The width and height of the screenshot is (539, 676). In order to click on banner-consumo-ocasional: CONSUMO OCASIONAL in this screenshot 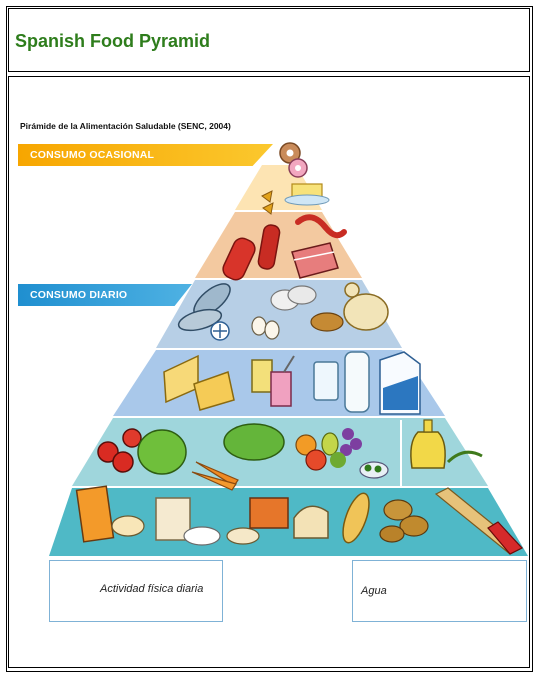, I will do `click(145, 155)`.